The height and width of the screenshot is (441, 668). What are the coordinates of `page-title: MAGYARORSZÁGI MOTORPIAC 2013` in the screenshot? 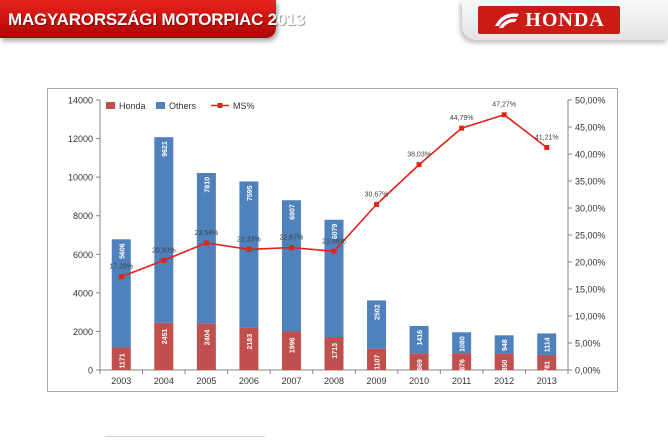 It's located at (156, 19).